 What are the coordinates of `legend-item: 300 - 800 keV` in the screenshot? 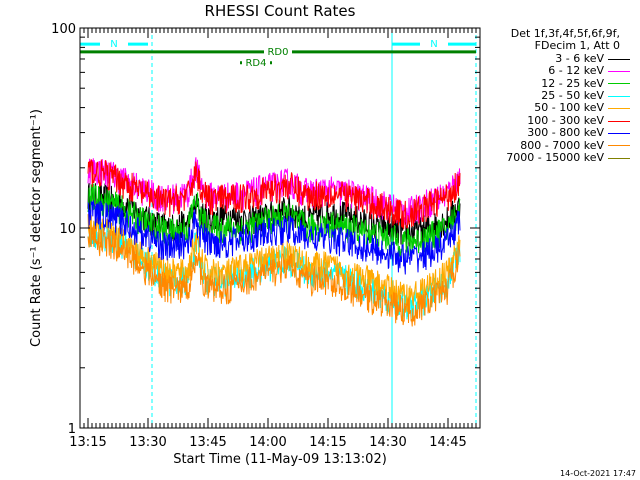 It's located at (550, 133).